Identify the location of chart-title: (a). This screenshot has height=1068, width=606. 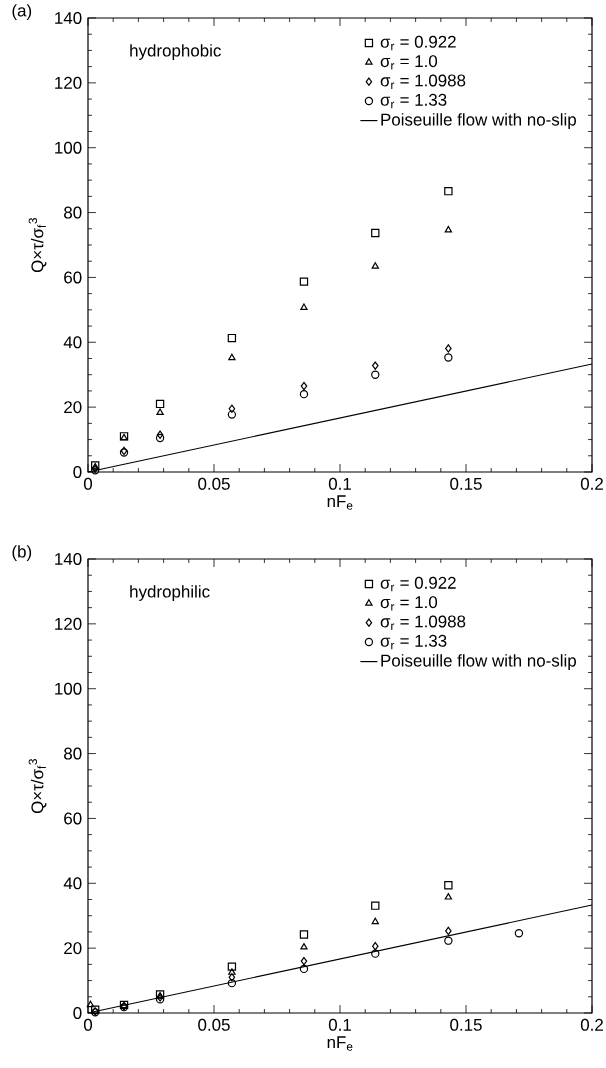
(22, 12).